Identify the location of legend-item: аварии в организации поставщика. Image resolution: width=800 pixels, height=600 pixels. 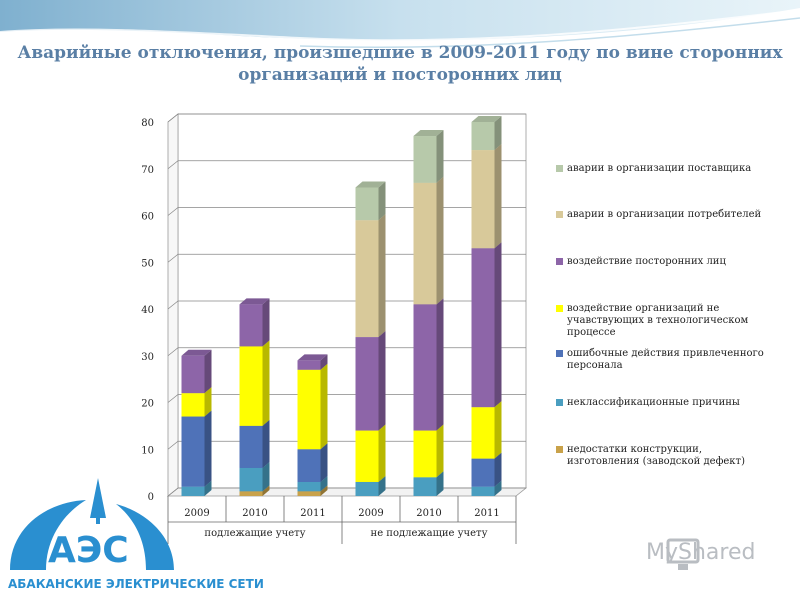
(661, 169).